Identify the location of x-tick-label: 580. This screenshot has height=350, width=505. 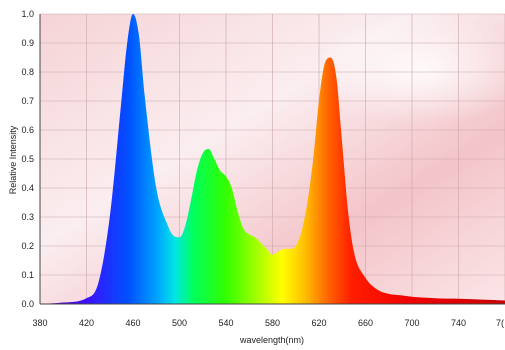
(272, 323).